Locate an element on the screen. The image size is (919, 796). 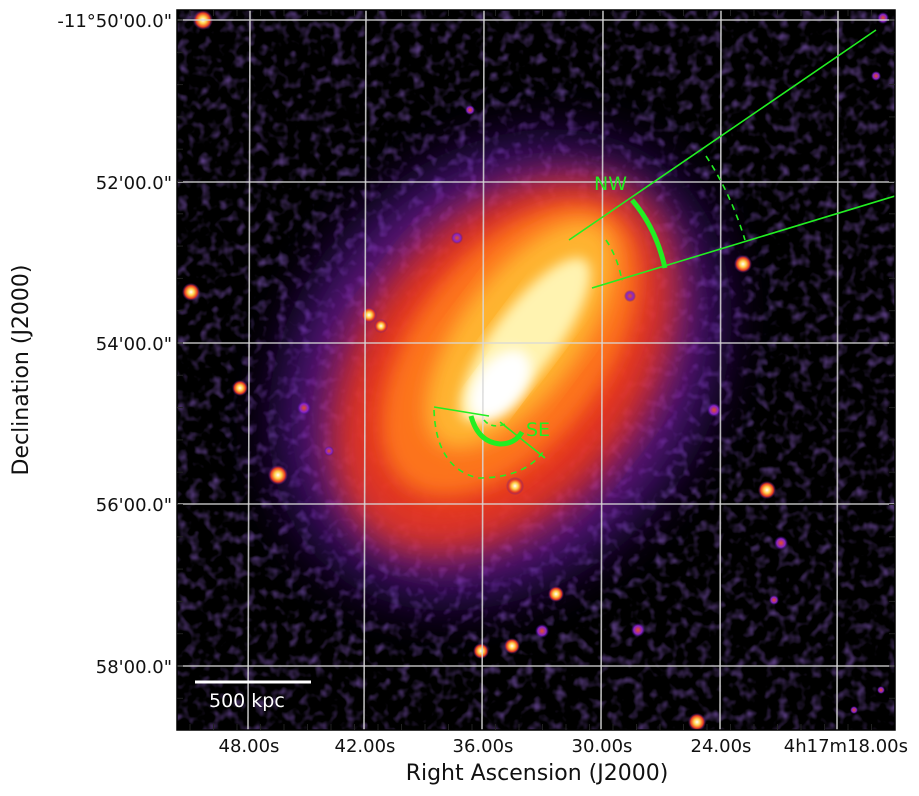
scale-bar: 500 kpc is located at coordinates (253, 696).